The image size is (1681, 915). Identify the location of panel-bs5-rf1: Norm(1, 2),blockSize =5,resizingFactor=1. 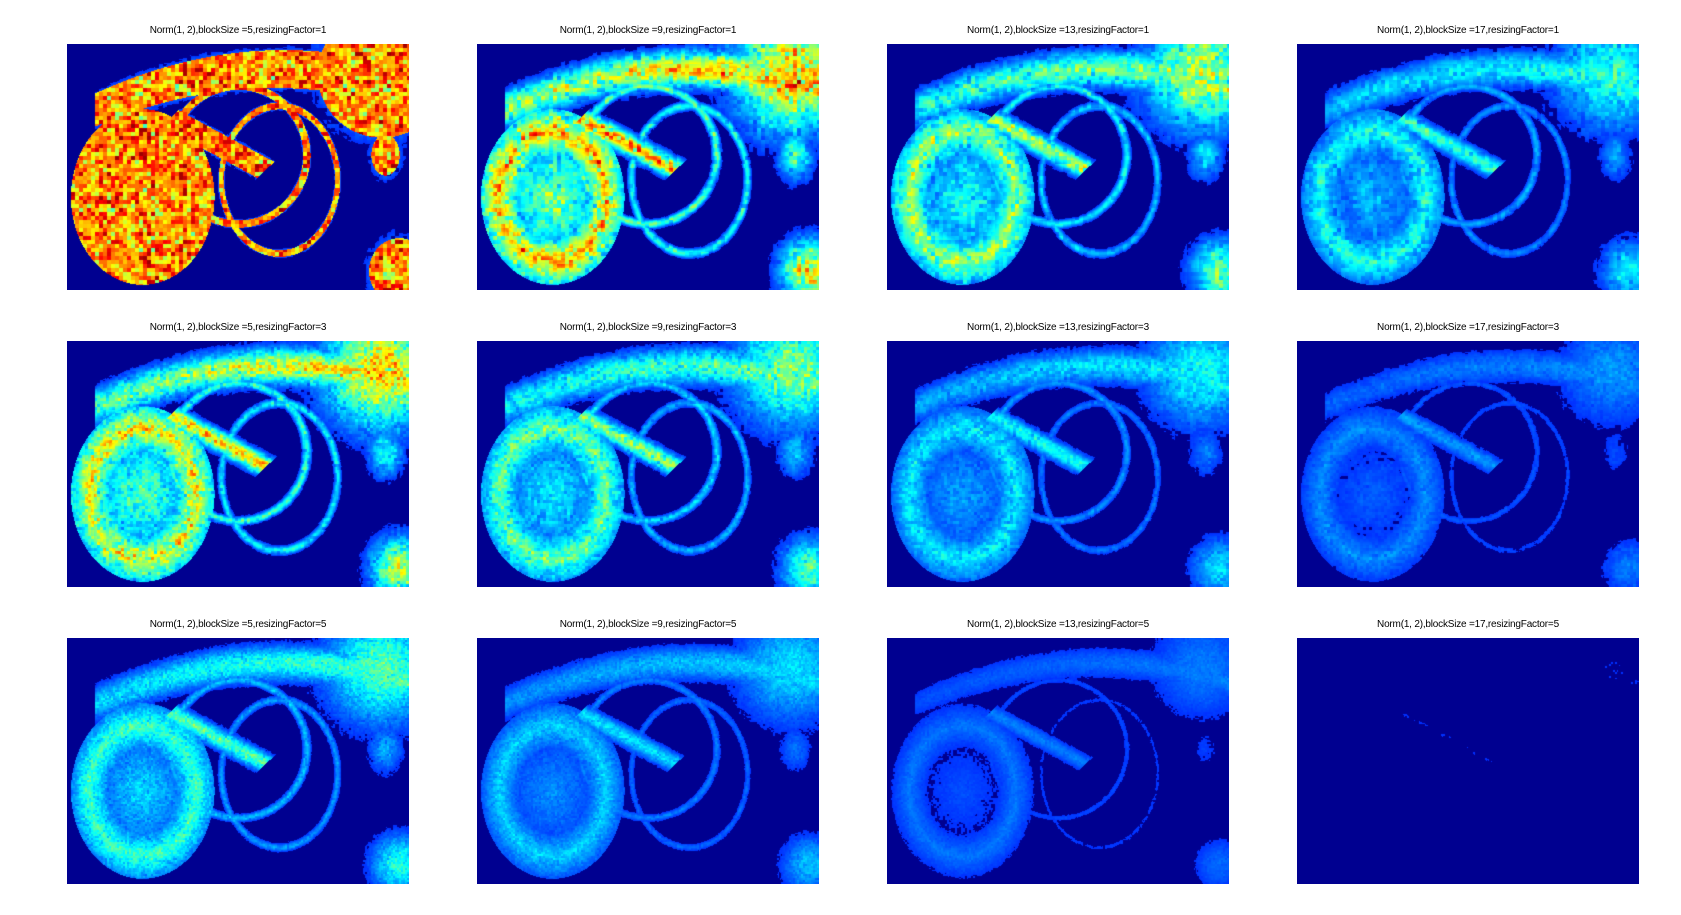
(238, 157).